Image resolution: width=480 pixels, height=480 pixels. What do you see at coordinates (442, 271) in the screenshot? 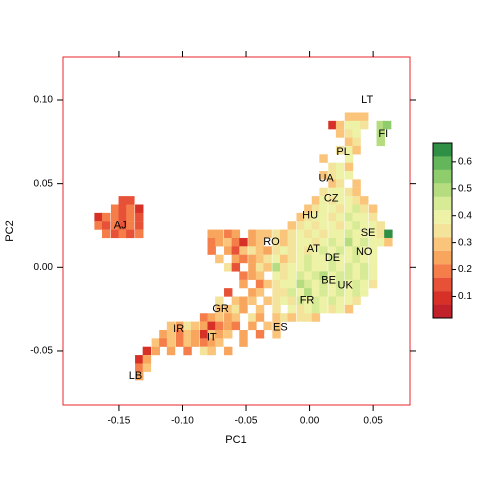
I see `colorkey-bin` at bounding box center [442, 271].